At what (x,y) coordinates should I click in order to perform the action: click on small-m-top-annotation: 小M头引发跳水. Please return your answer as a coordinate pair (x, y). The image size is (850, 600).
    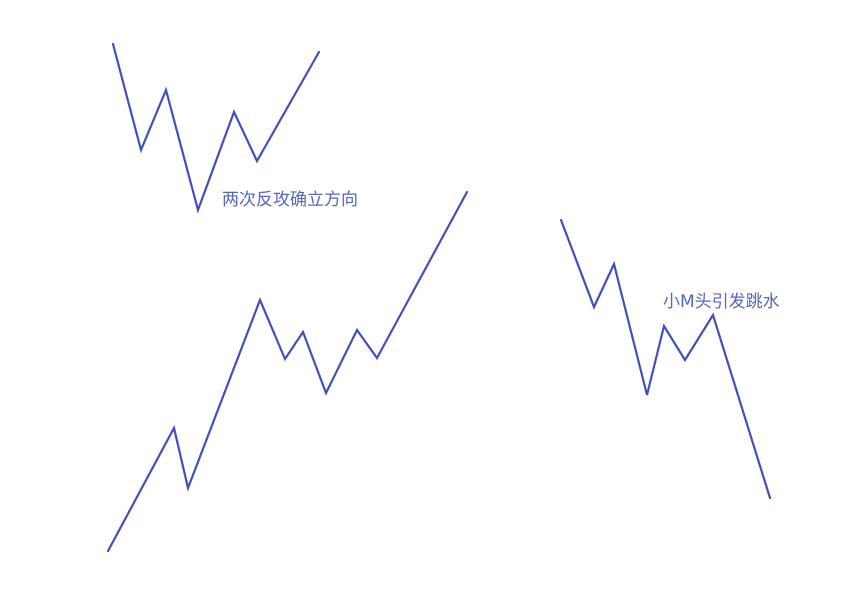
    Looking at the image, I should click on (721, 302).